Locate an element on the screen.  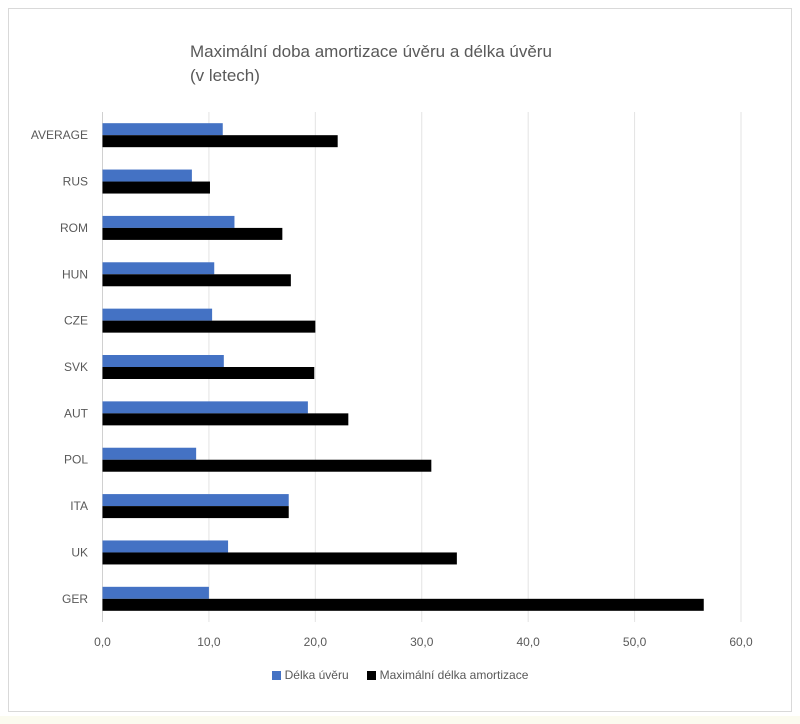
legend-item-max-amortization: Maximální délka amortizace is located at coordinates (447, 675).